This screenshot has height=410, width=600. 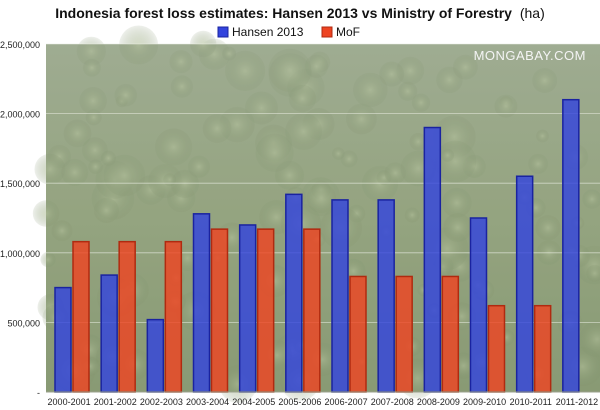 I want to click on x-tick-label: 2007-2008, so click(x=392, y=402).